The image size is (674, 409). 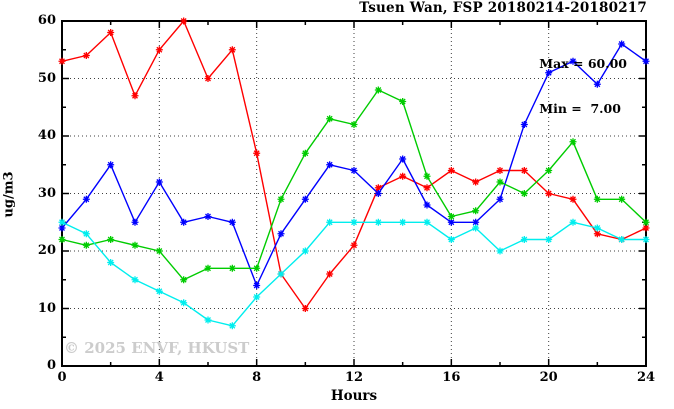 What do you see at coordinates (46, 135) in the screenshot?
I see `y-axis-tick-label: 40` at bounding box center [46, 135].